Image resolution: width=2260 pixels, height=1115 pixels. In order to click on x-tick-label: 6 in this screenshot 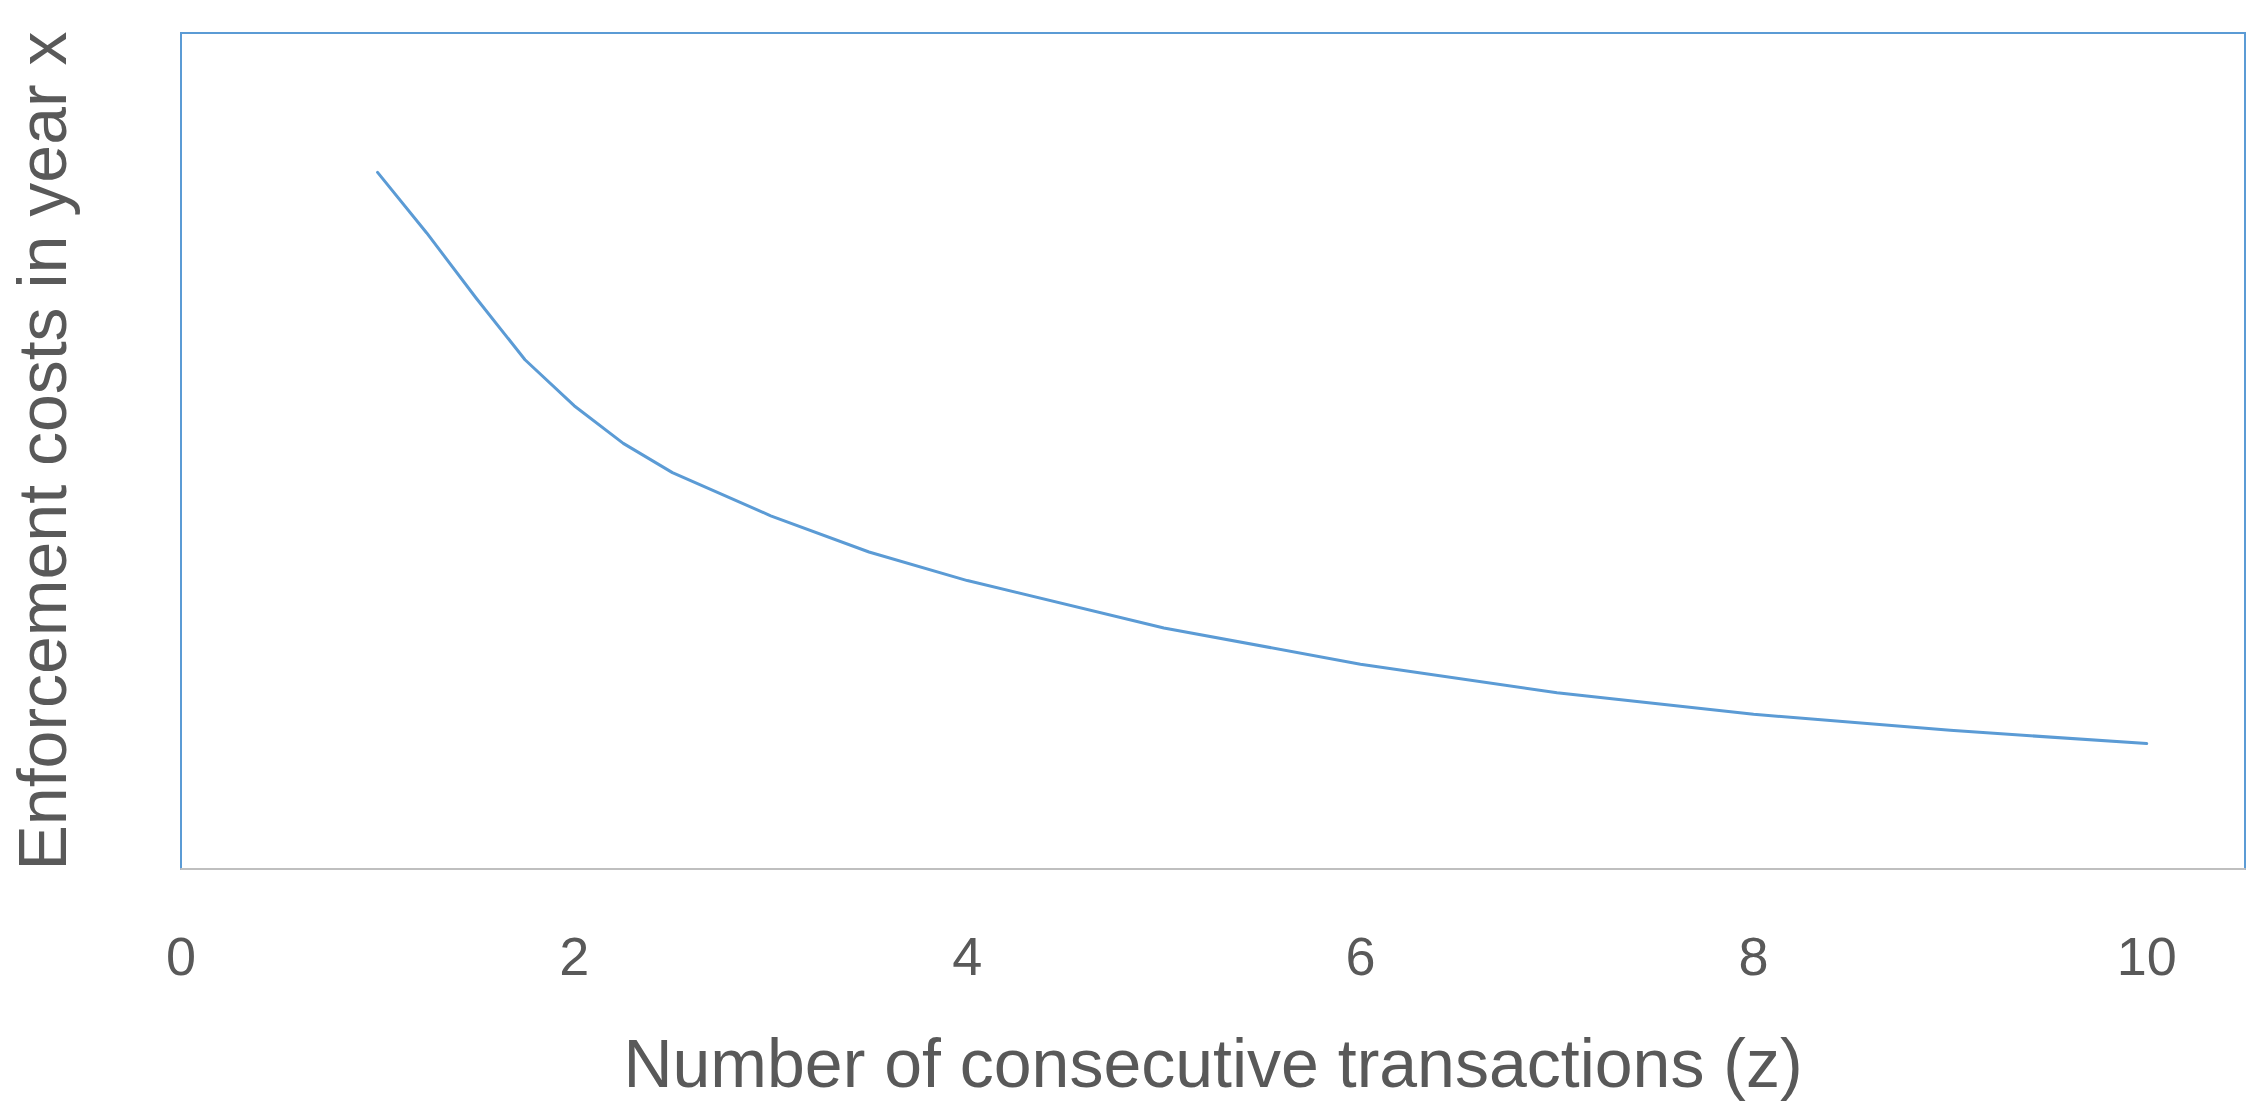, I will do `click(1360, 956)`.